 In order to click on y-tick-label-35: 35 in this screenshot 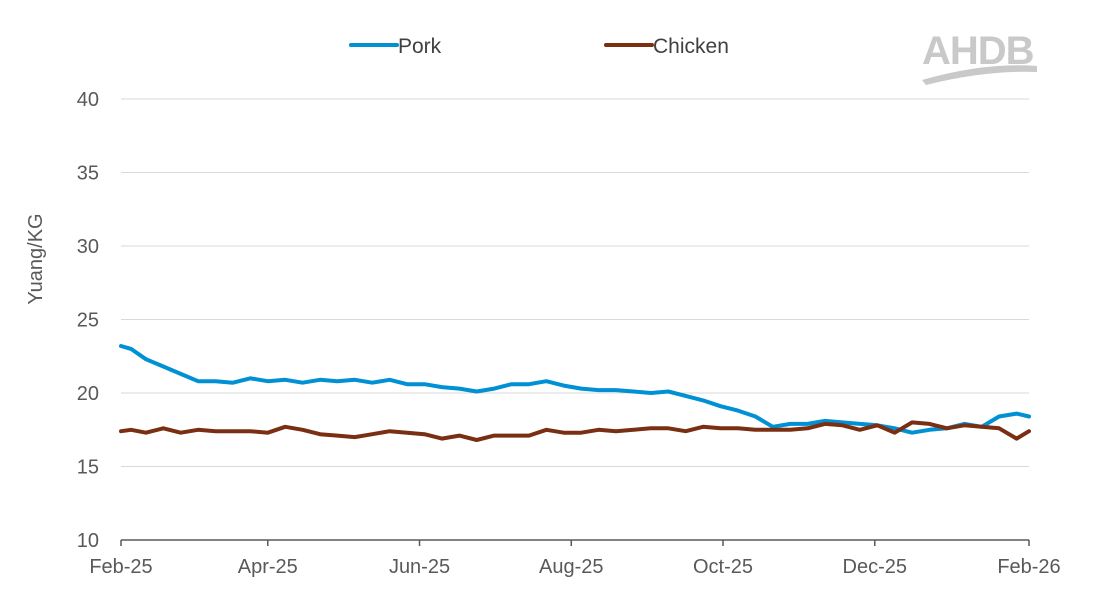, I will do `click(88, 174)`.